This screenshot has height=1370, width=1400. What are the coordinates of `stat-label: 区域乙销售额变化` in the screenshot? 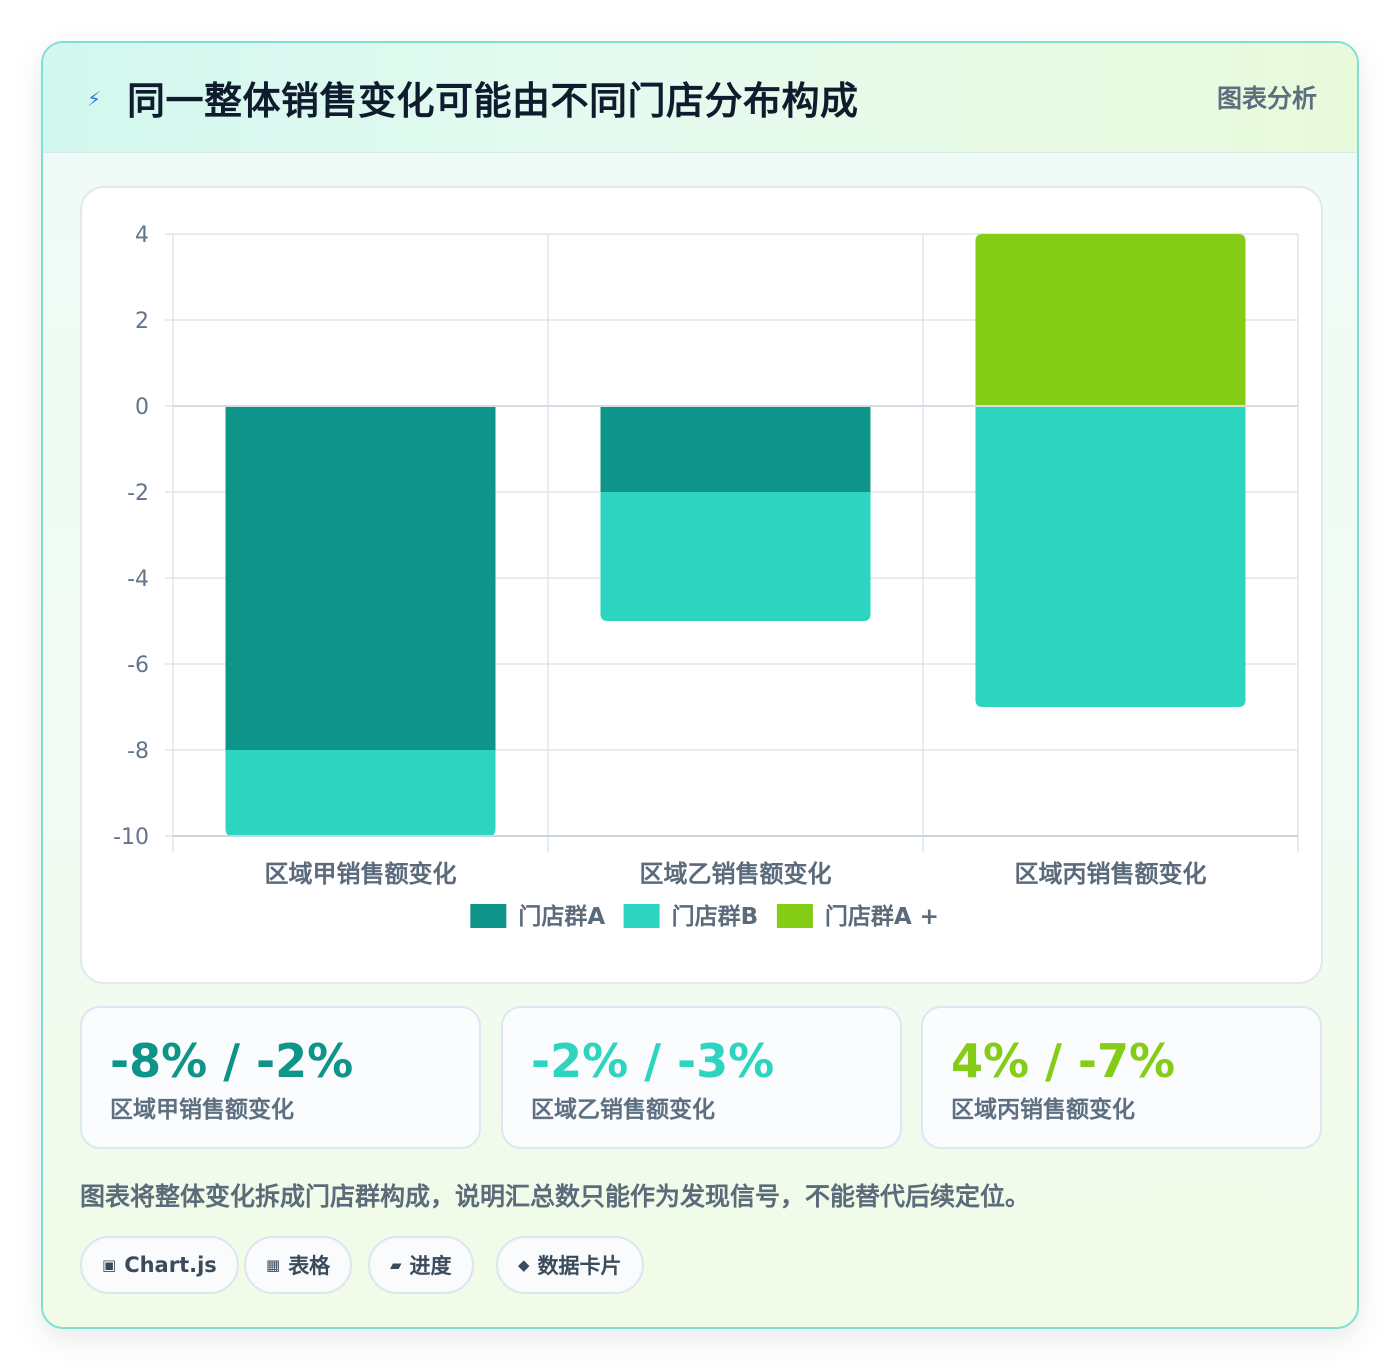 It's located at (623, 1110).